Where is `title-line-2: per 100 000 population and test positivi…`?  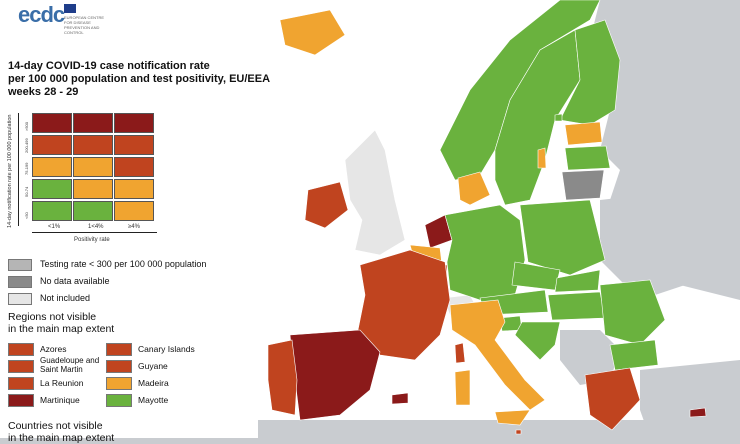 title-line-2: per 100 000 population and test positivi… is located at coordinates (139, 79).